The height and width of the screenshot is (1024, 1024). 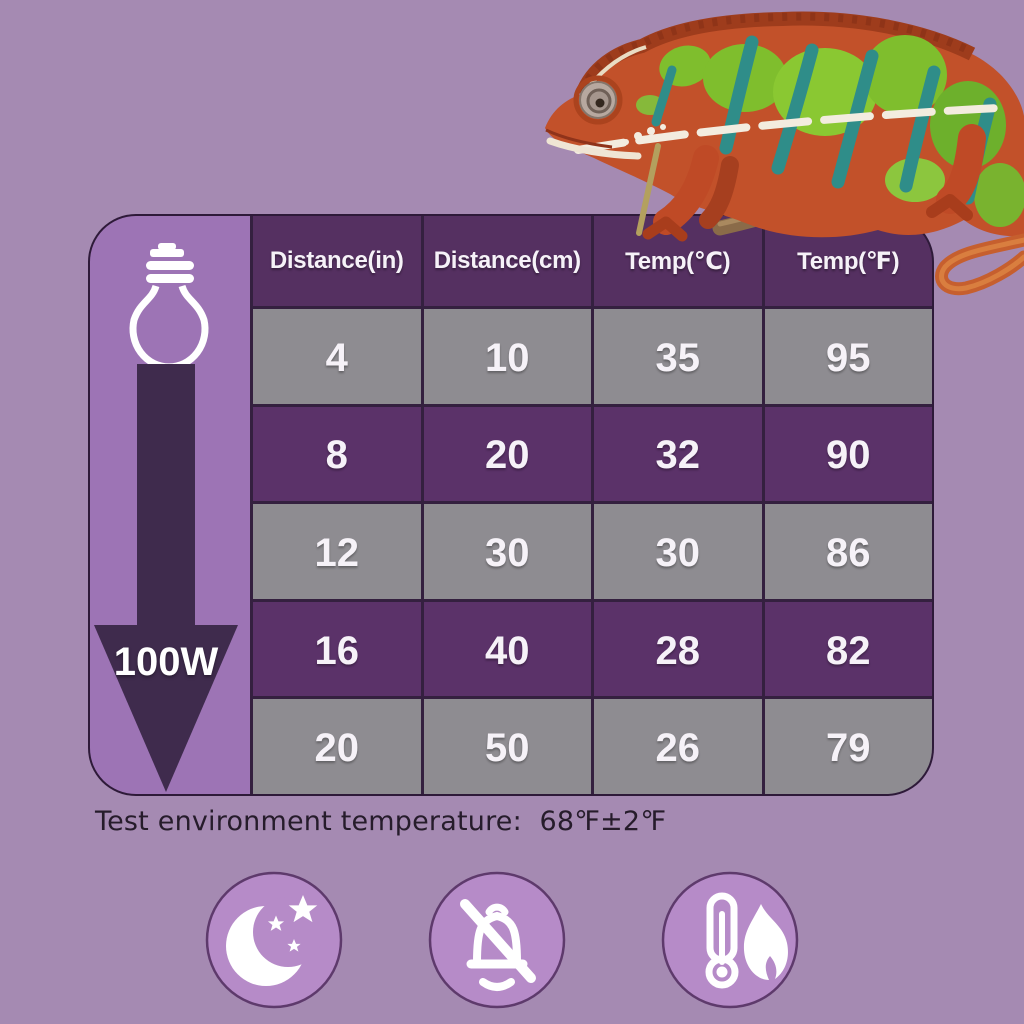 What do you see at coordinates (170, 263) in the screenshot?
I see `light-bulb-icon` at bounding box center [170, 263].